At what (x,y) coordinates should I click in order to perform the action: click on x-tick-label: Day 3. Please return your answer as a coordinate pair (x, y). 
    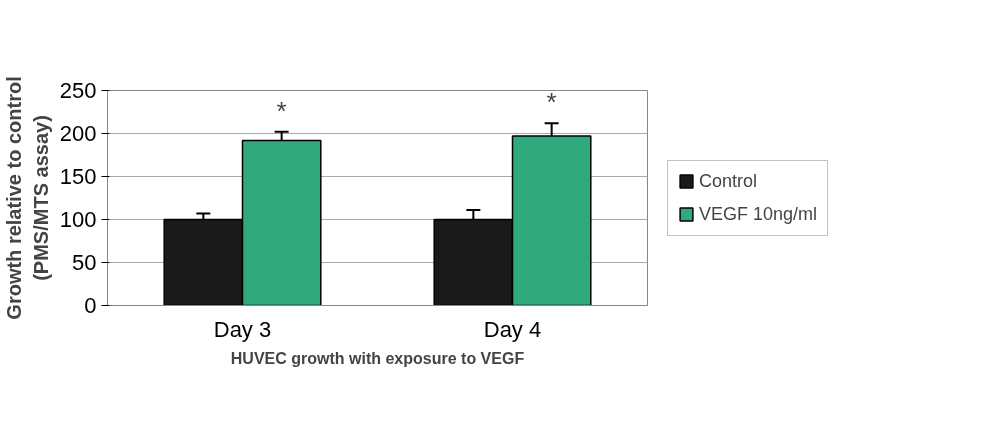
    Looking at the image, I should click on (242, 329).